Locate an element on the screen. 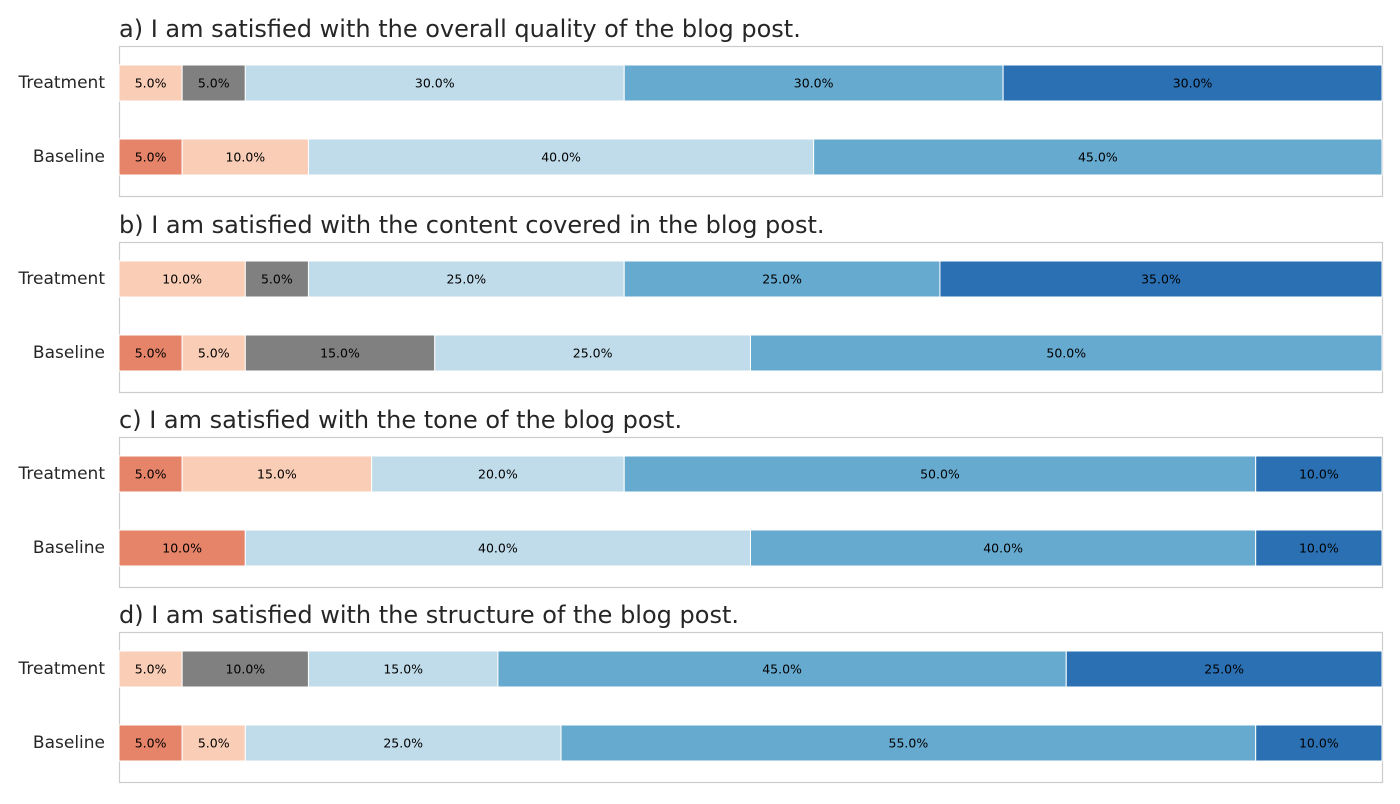  data-label: 35.0% is located at coordinates (1161, 279).